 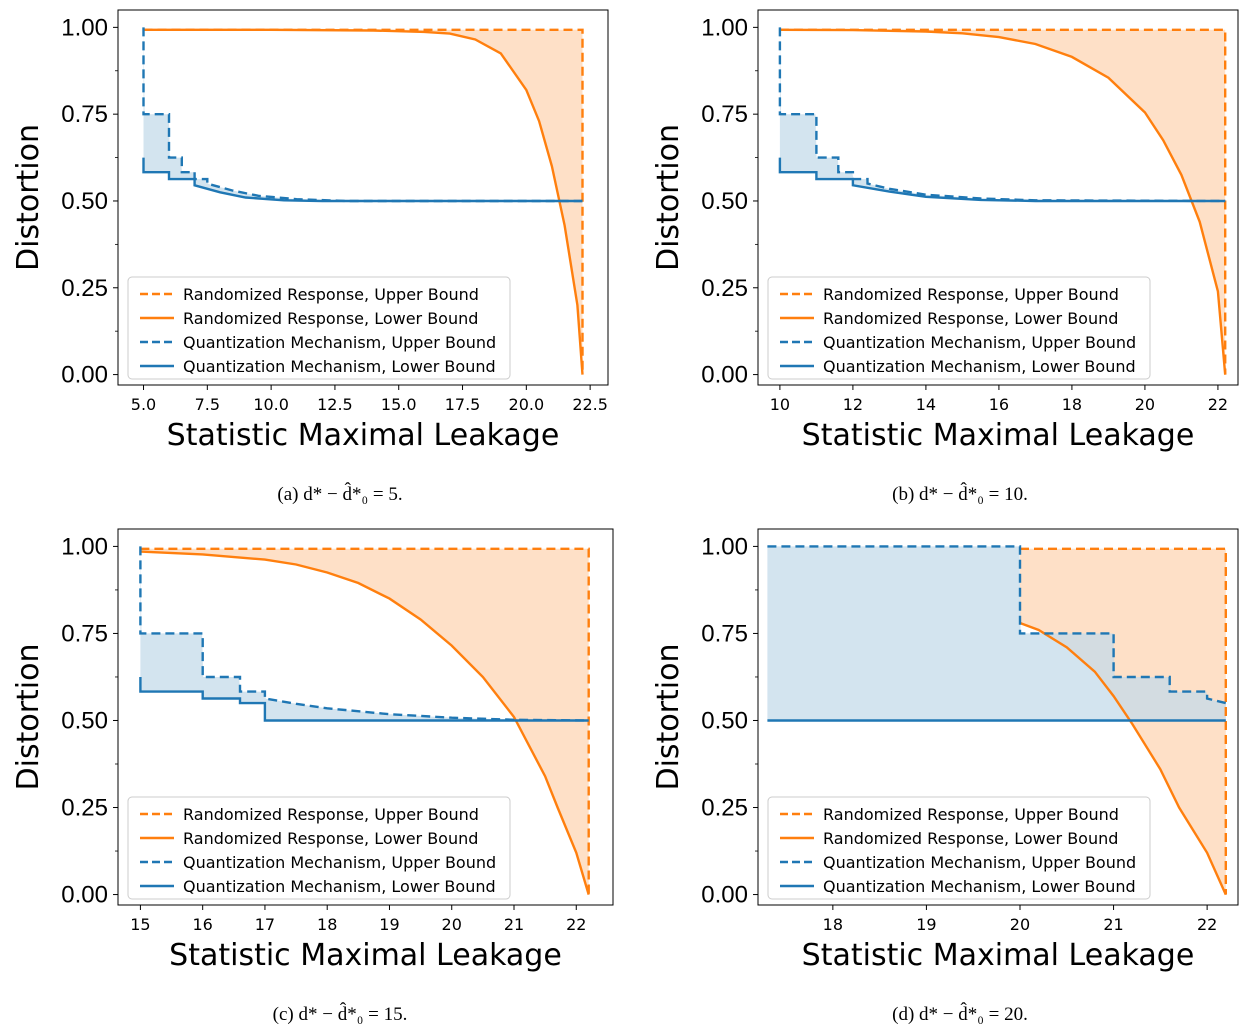 I want to click on x-tick-label: 14, so click(x=926, y=404).